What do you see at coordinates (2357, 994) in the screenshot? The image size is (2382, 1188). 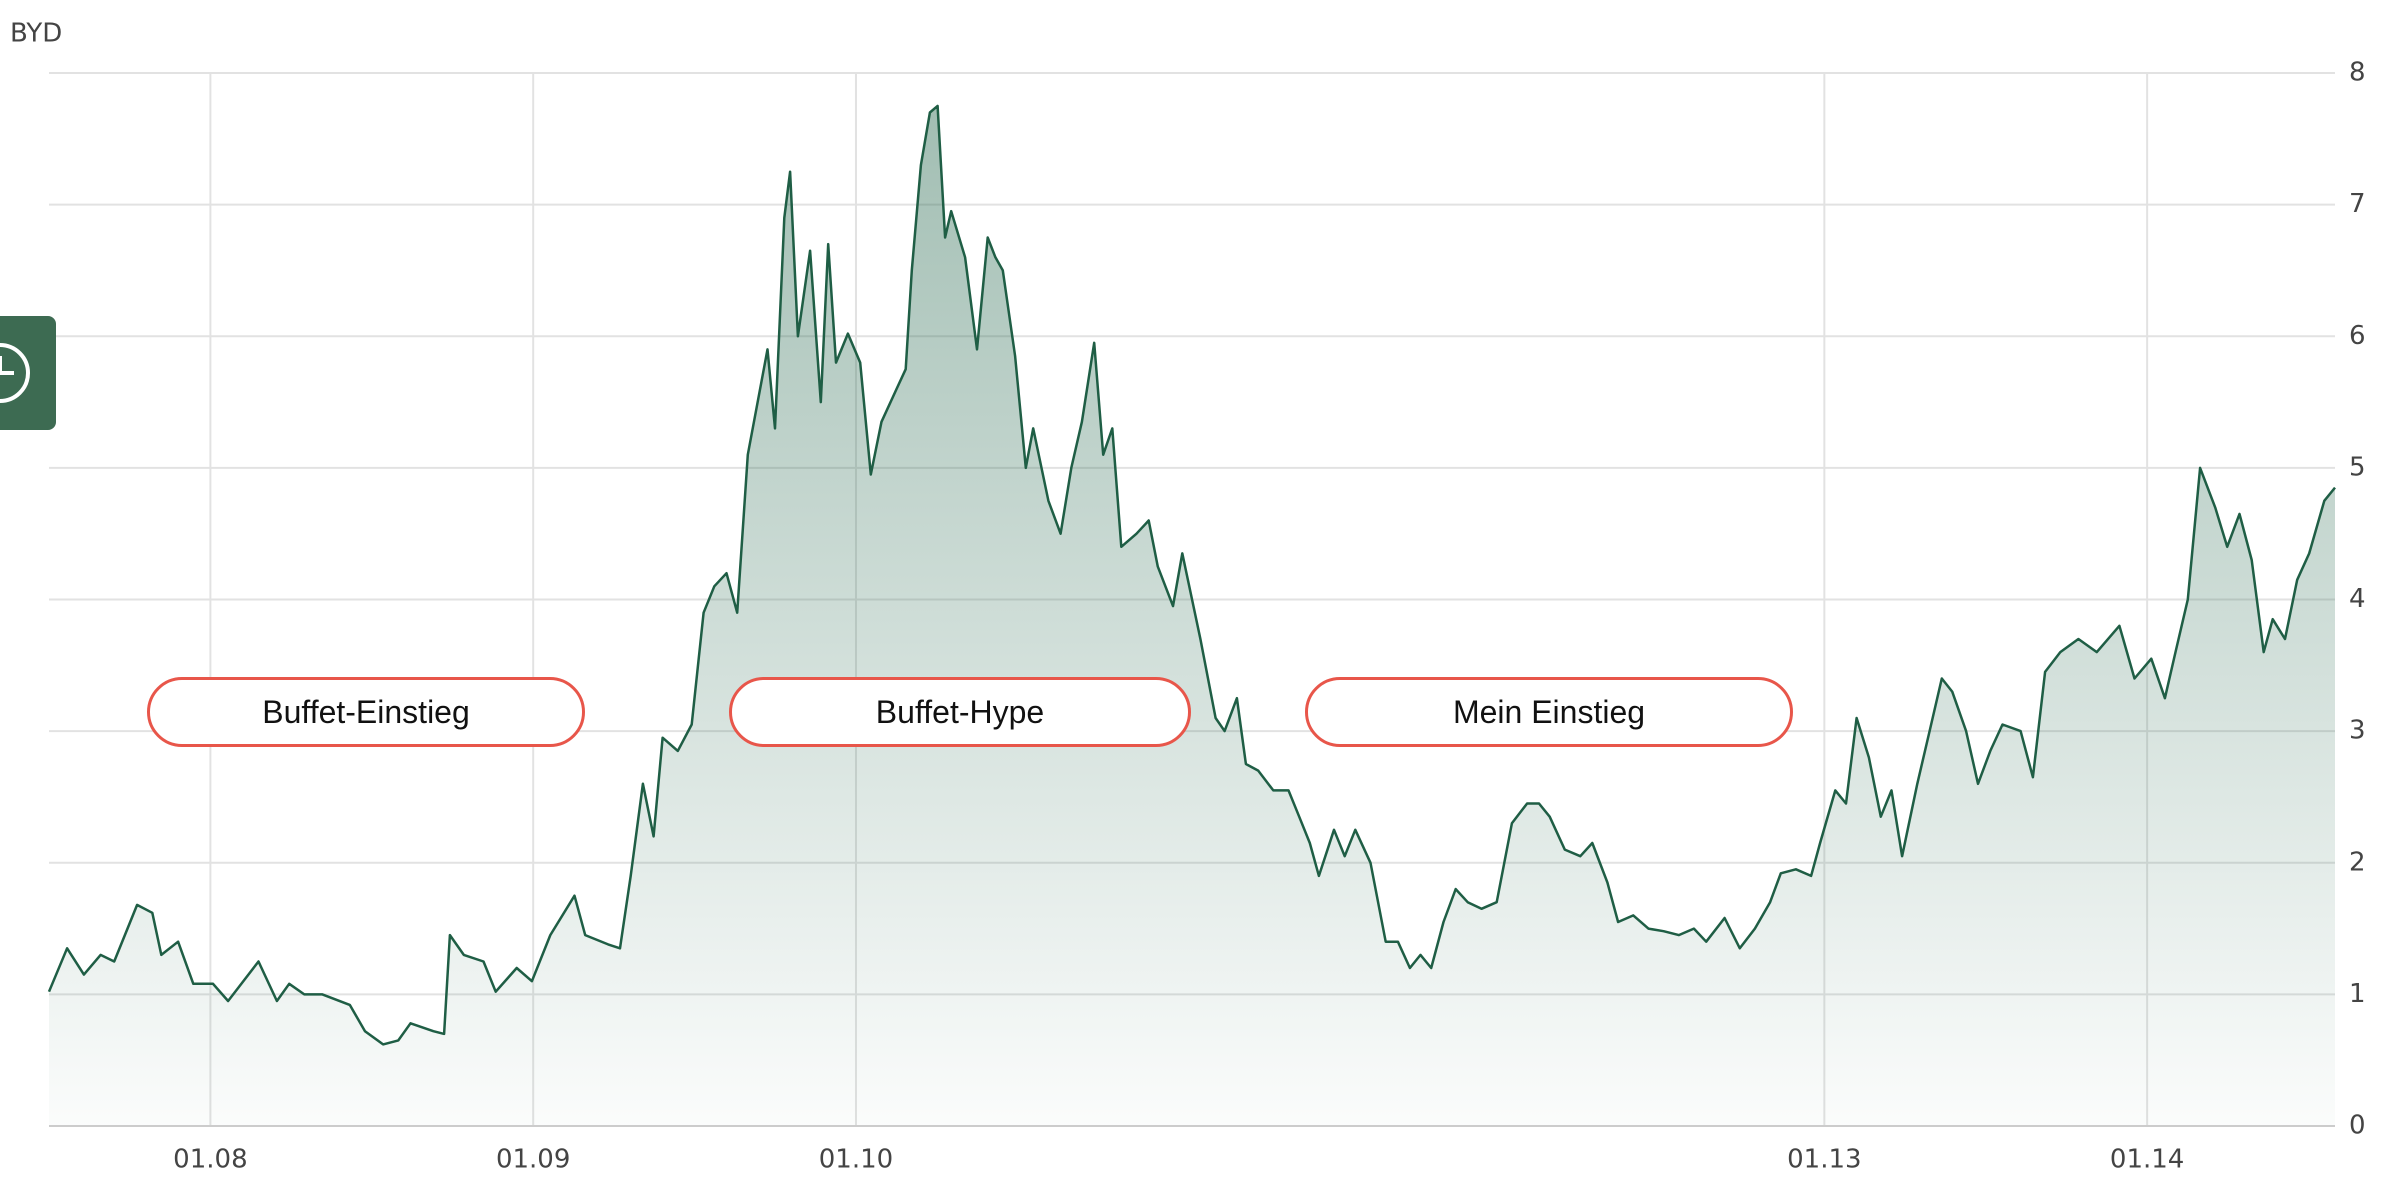 I see `y-tick-label: 1` at bounding box center [2357, 994].